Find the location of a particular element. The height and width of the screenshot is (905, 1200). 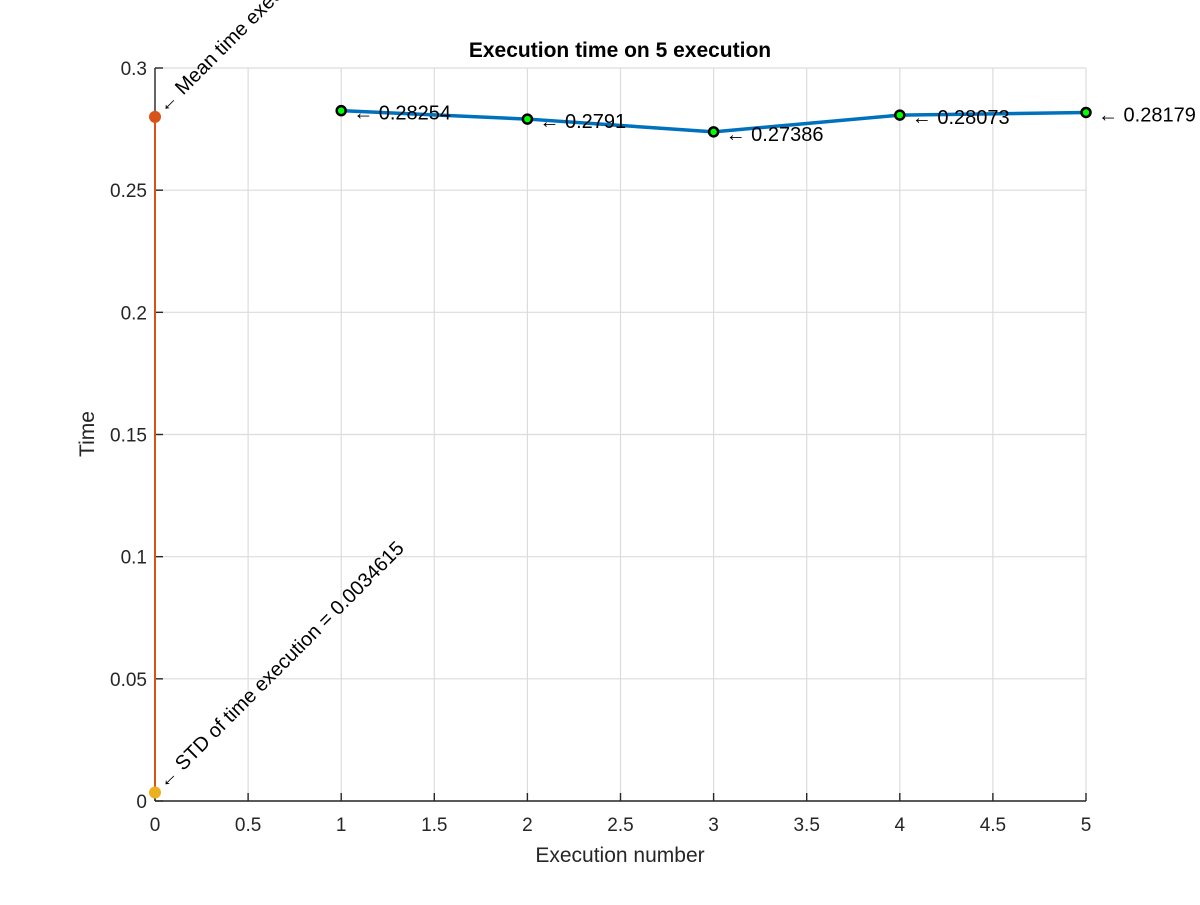

mean-time-point is located at coordinates (155, 116).